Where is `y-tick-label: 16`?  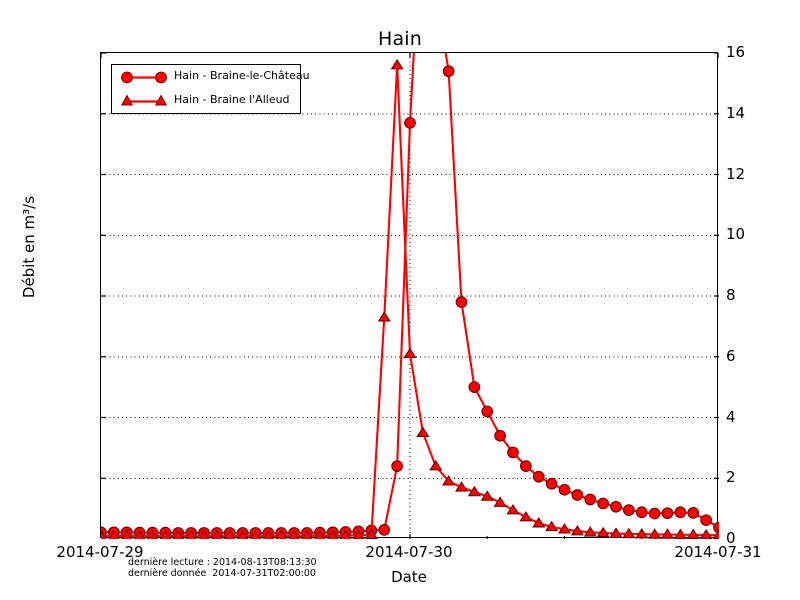
y-tick-label: 16 is located at coordinates (736, 52).